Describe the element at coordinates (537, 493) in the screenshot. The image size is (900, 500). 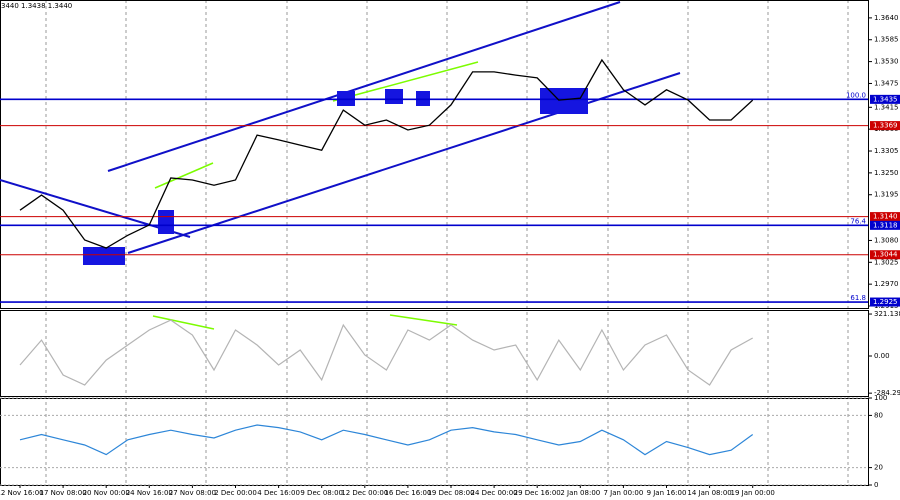
I see `x-tick-label: 29 Dec 16:00` at that location.